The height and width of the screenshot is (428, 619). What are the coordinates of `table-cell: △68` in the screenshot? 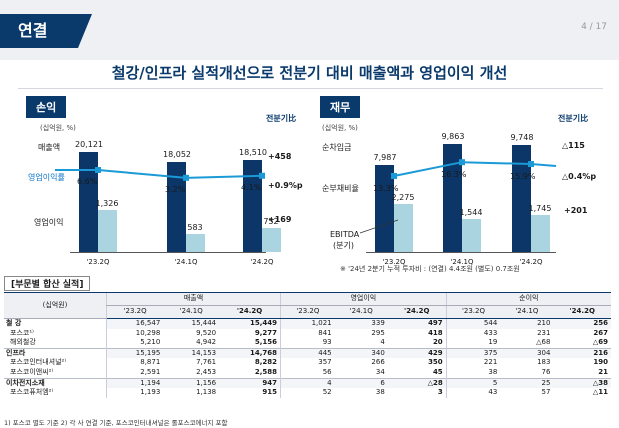 It's located at (543, 342).